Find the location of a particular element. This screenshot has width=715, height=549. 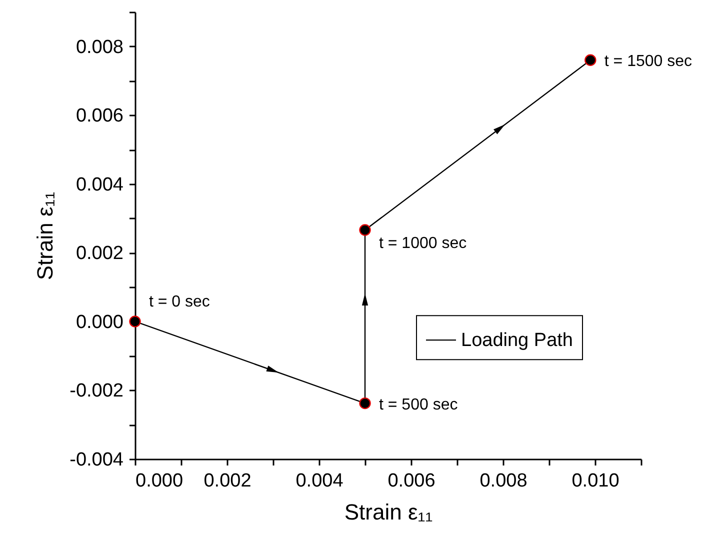

x-tick-label: 0.000 is located at coordinates (160, 481).